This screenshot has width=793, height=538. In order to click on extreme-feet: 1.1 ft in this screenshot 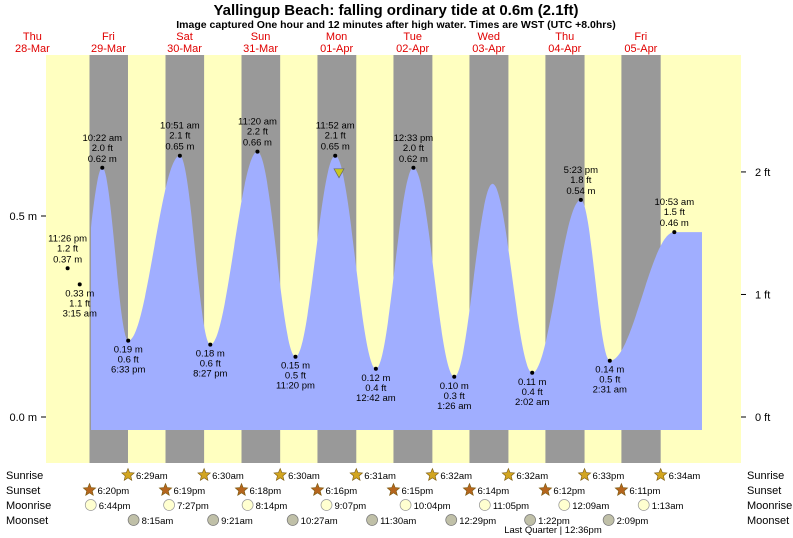, I will do `click(79, 303)`.